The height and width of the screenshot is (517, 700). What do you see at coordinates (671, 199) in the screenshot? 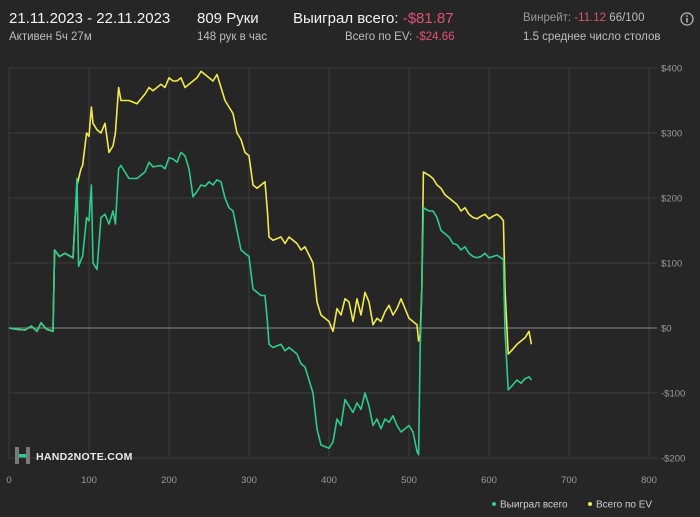
I see `y-tick-label: $200` at bounding box center [671, 199].